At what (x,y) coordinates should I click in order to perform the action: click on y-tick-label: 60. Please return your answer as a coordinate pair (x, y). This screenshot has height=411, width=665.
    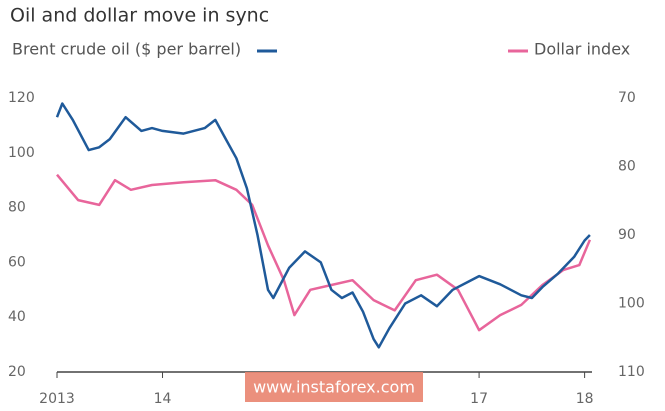
    Looking at the image, I should click on (17, 262).